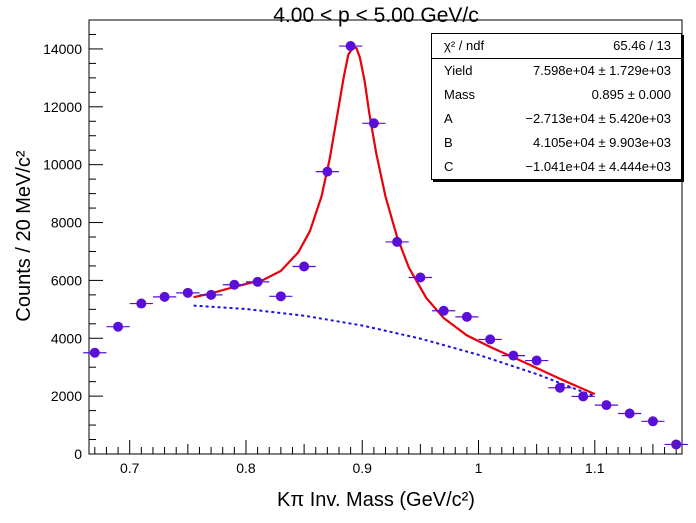  I want to click on x-axis-label: Kπ Inv. Mass (GeV/c²), so click(376, 500).